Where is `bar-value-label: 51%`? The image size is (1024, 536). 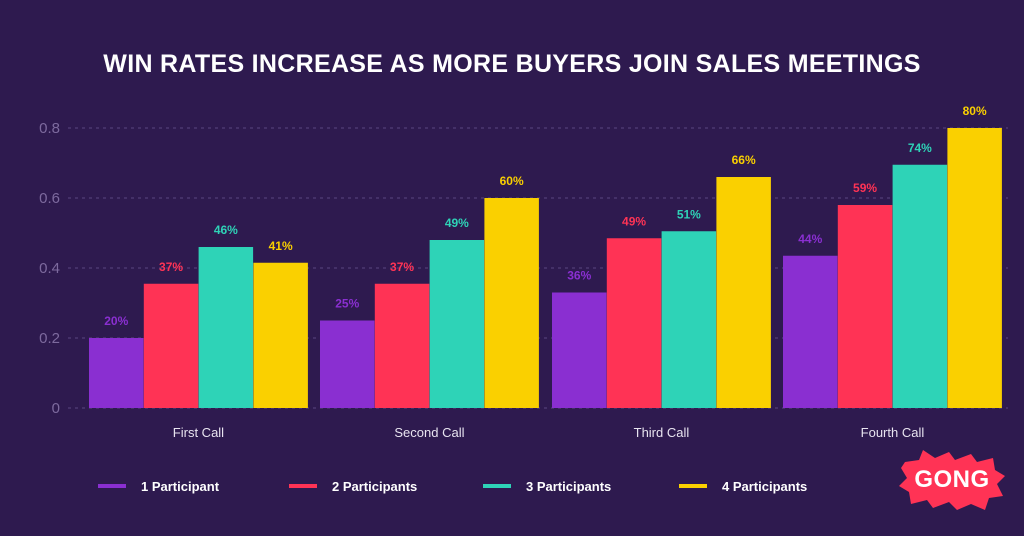
bar-value-label: 51% is located at coordinates (689, 214).